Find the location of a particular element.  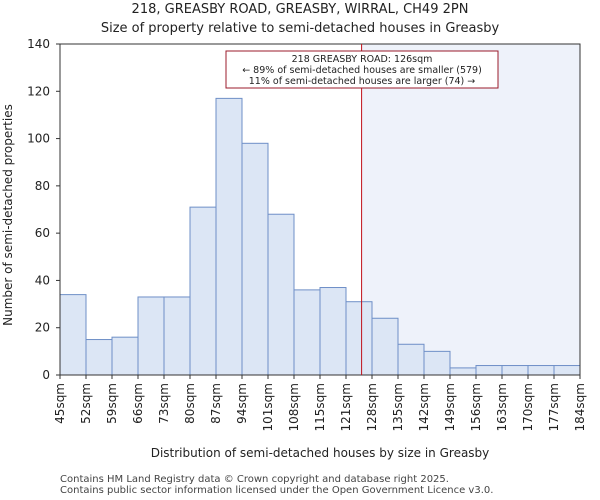

x-tick-label: 115sqm is located at coordinates (320, 407).